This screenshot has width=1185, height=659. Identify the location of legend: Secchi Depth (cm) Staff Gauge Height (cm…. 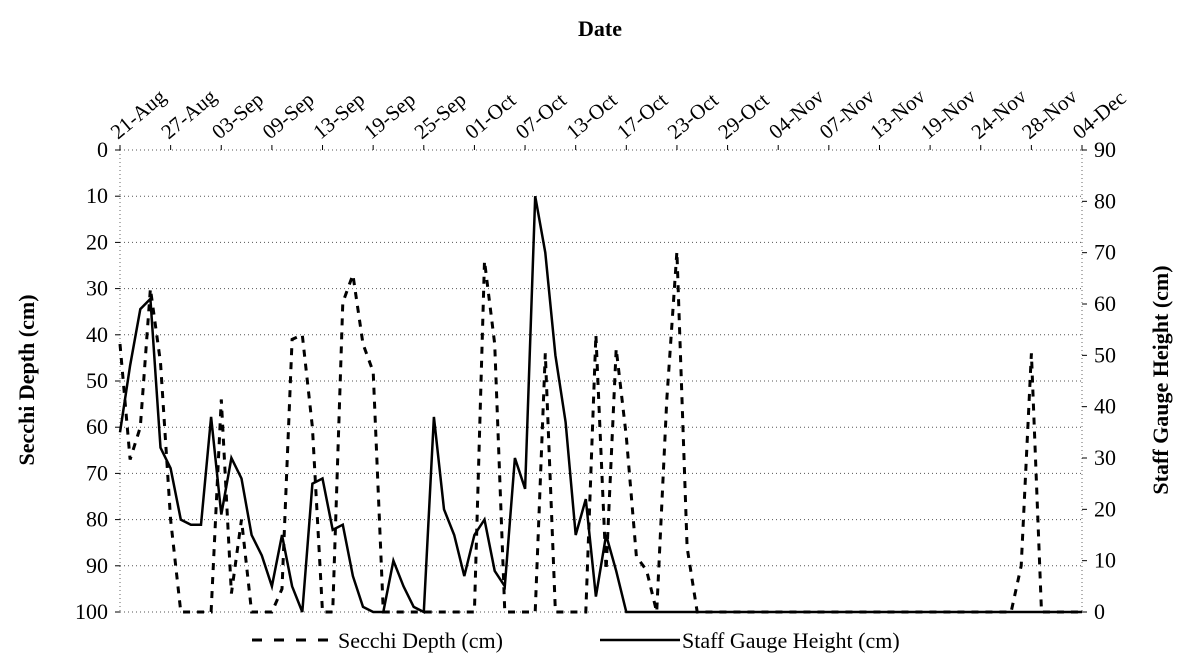
(576, 640).